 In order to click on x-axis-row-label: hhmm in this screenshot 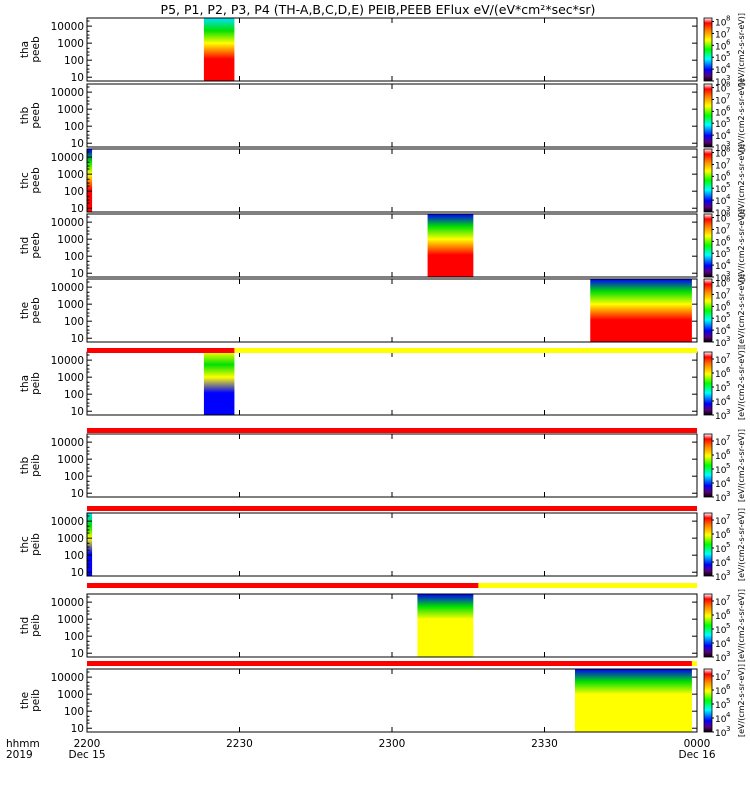, I will do `click(23, 744)`.